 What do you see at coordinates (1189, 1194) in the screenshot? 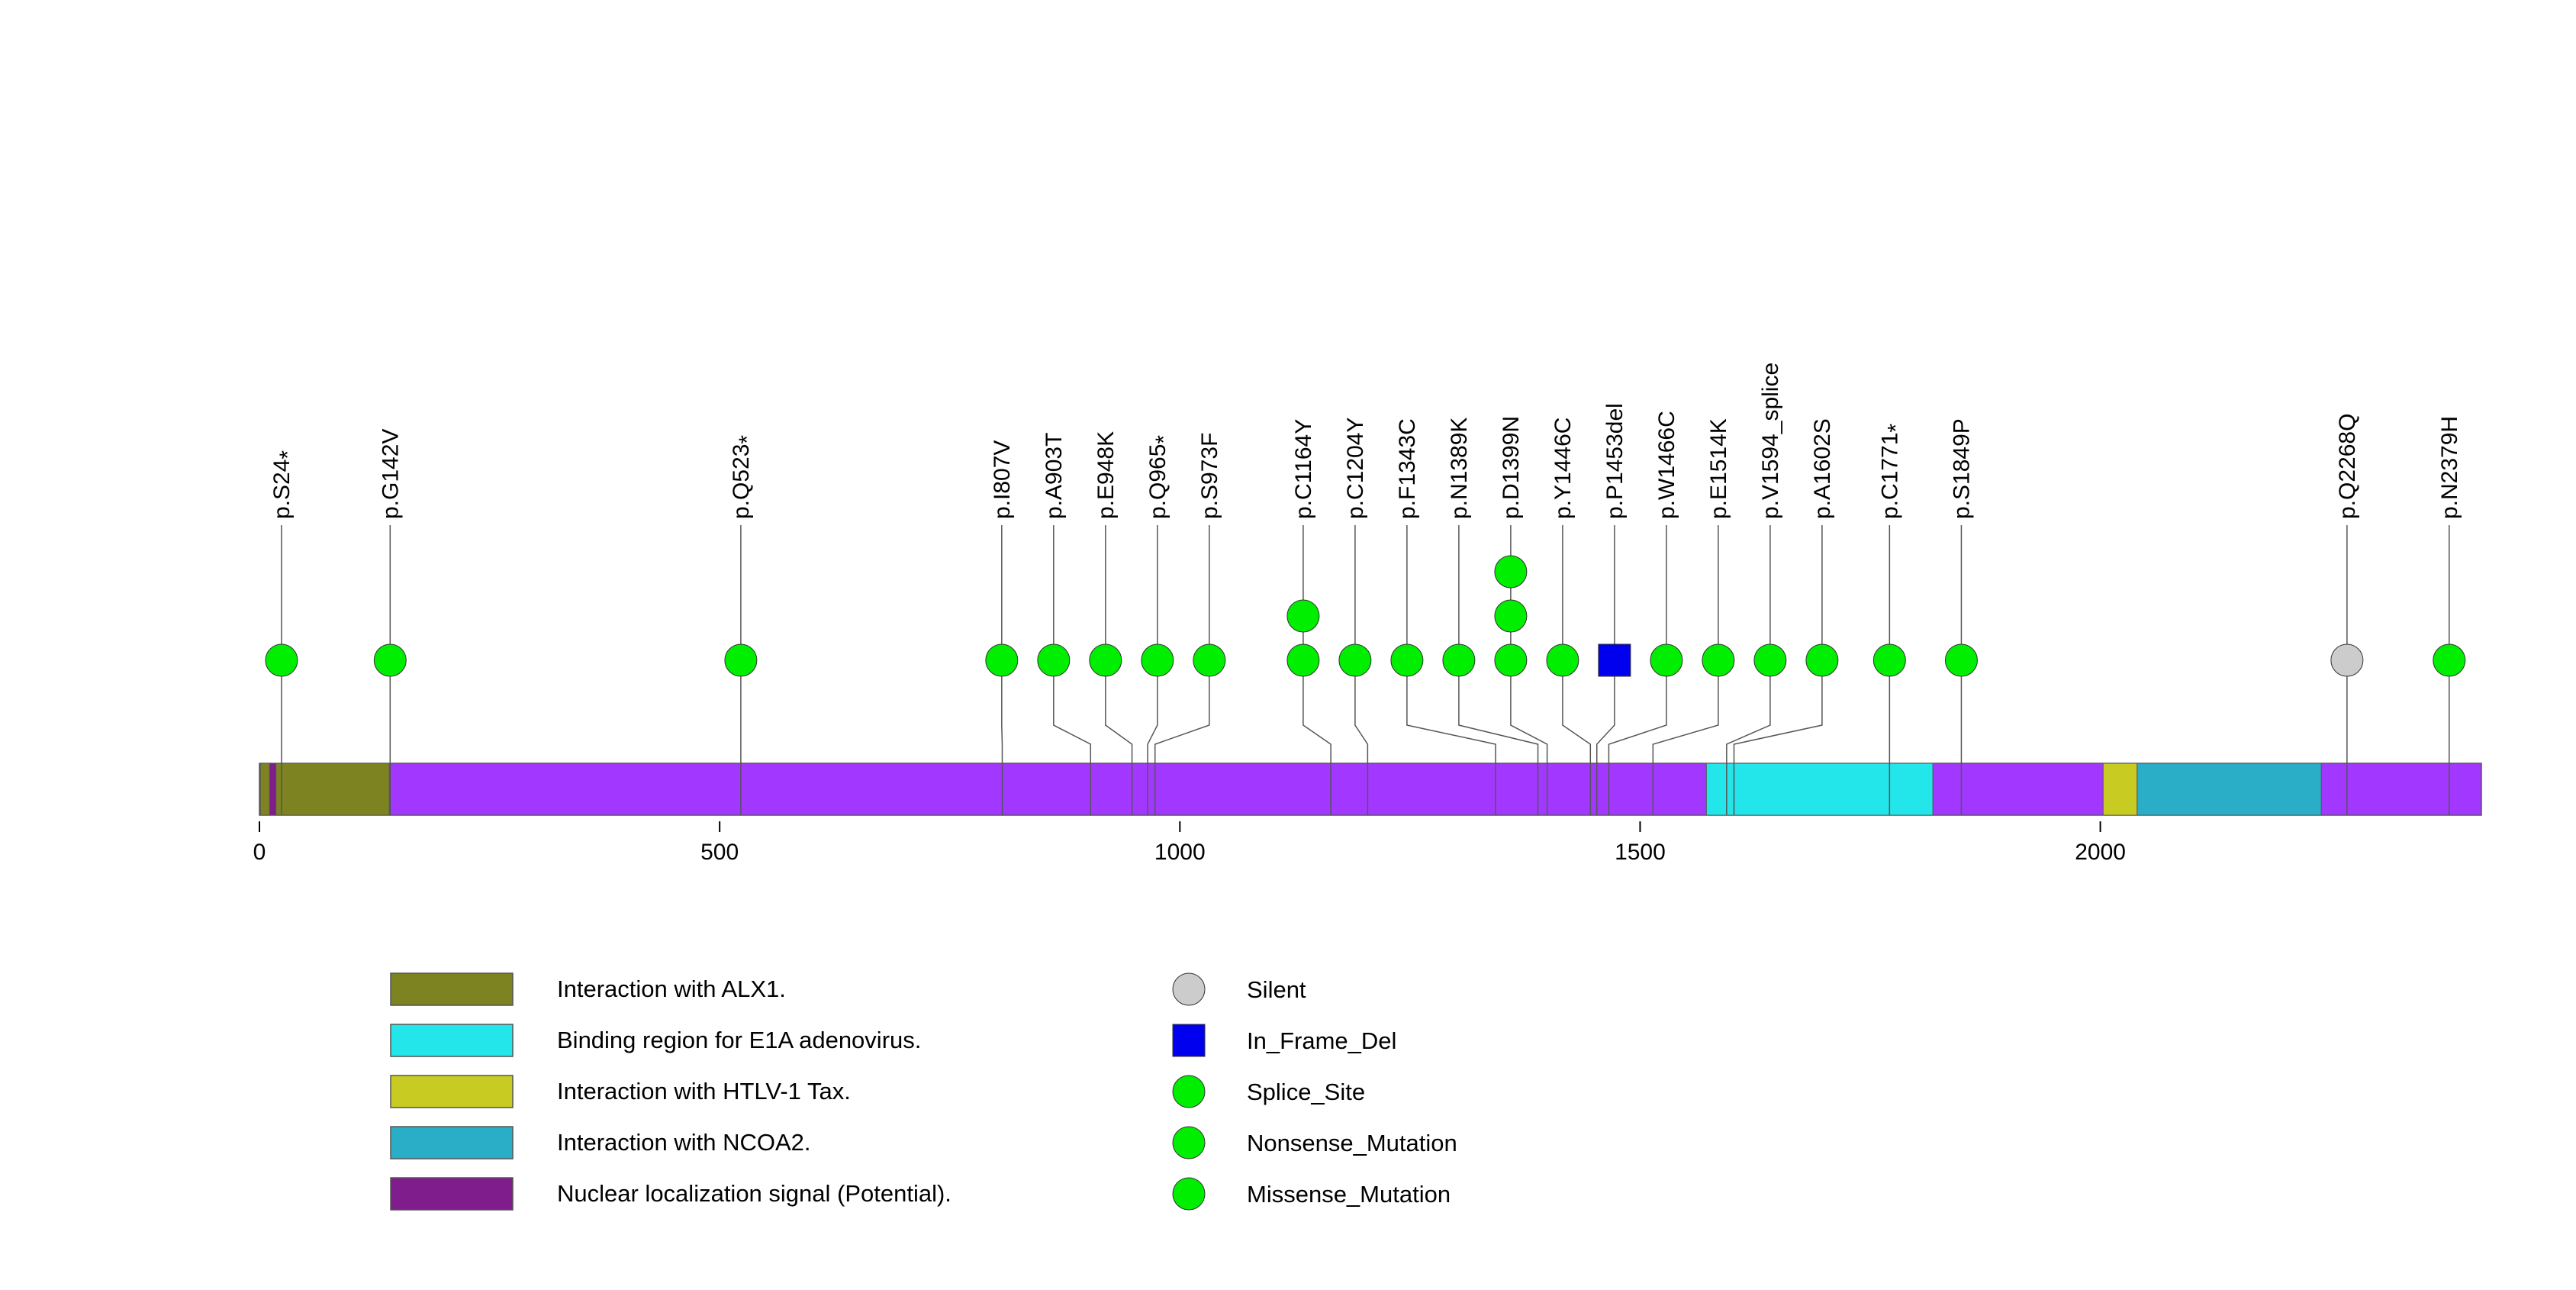
I see `legend-marker-missense-mutation` at bounding box center [1189, 1194].